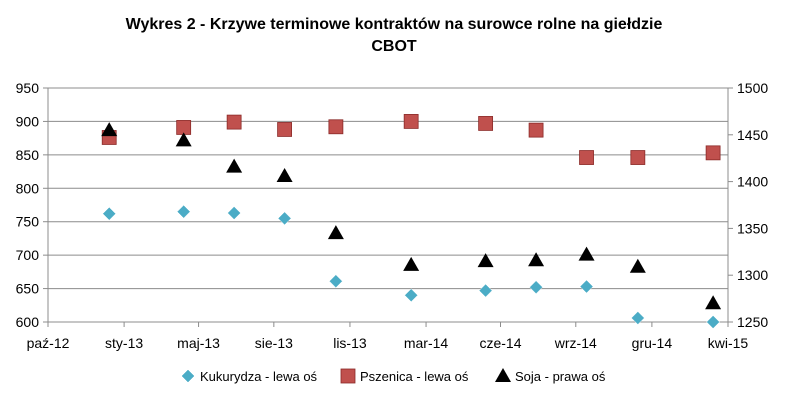  I want to click on left-tick-label: 600, so click(28, 322).